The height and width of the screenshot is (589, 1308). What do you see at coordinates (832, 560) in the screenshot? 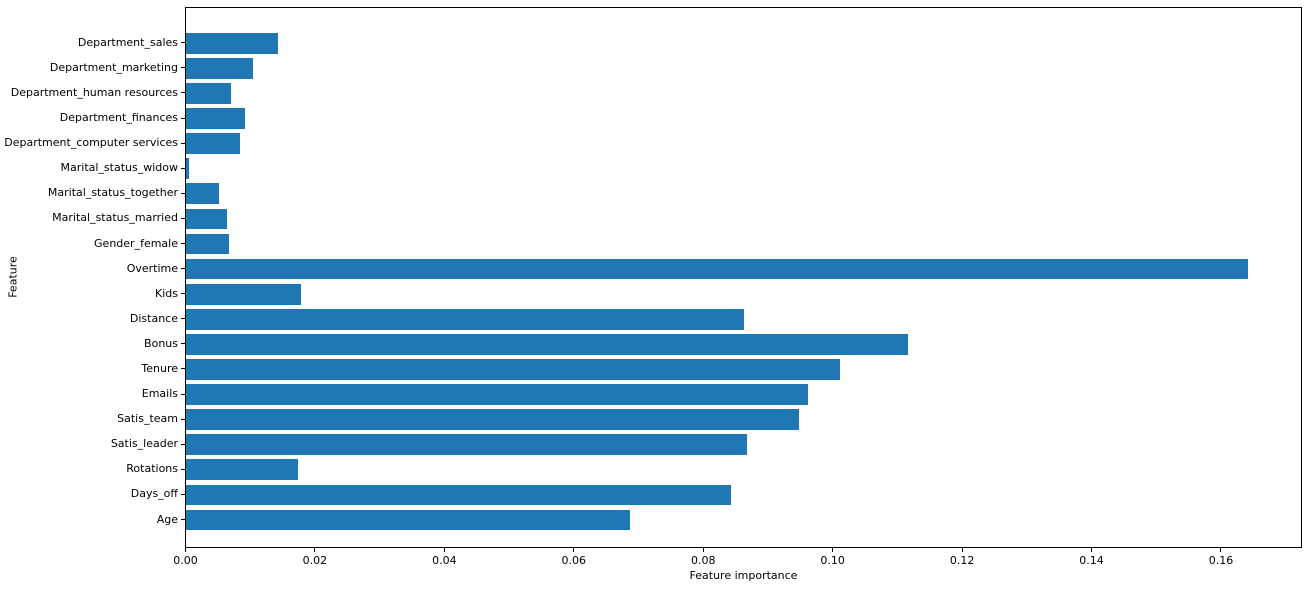
I see `x-tick-label: 0.10` at bounding box center [832, 560].